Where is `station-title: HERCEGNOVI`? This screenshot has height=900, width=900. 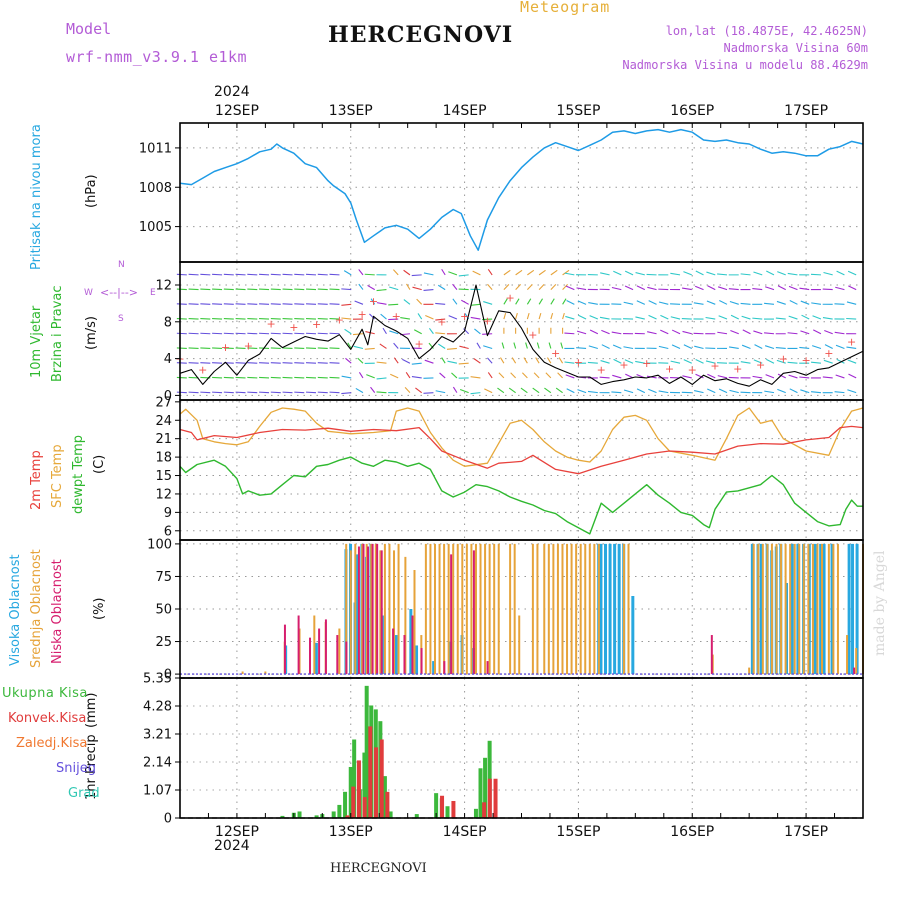 station-title: HERCEGNOVI is located at coordinates (421, 35).